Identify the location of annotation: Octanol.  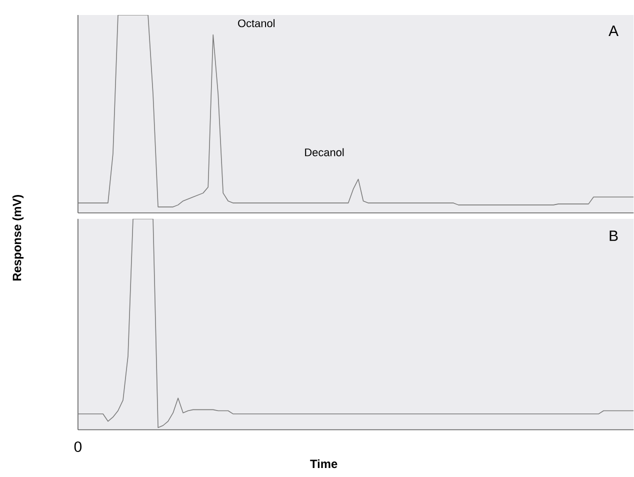
(256, 23).